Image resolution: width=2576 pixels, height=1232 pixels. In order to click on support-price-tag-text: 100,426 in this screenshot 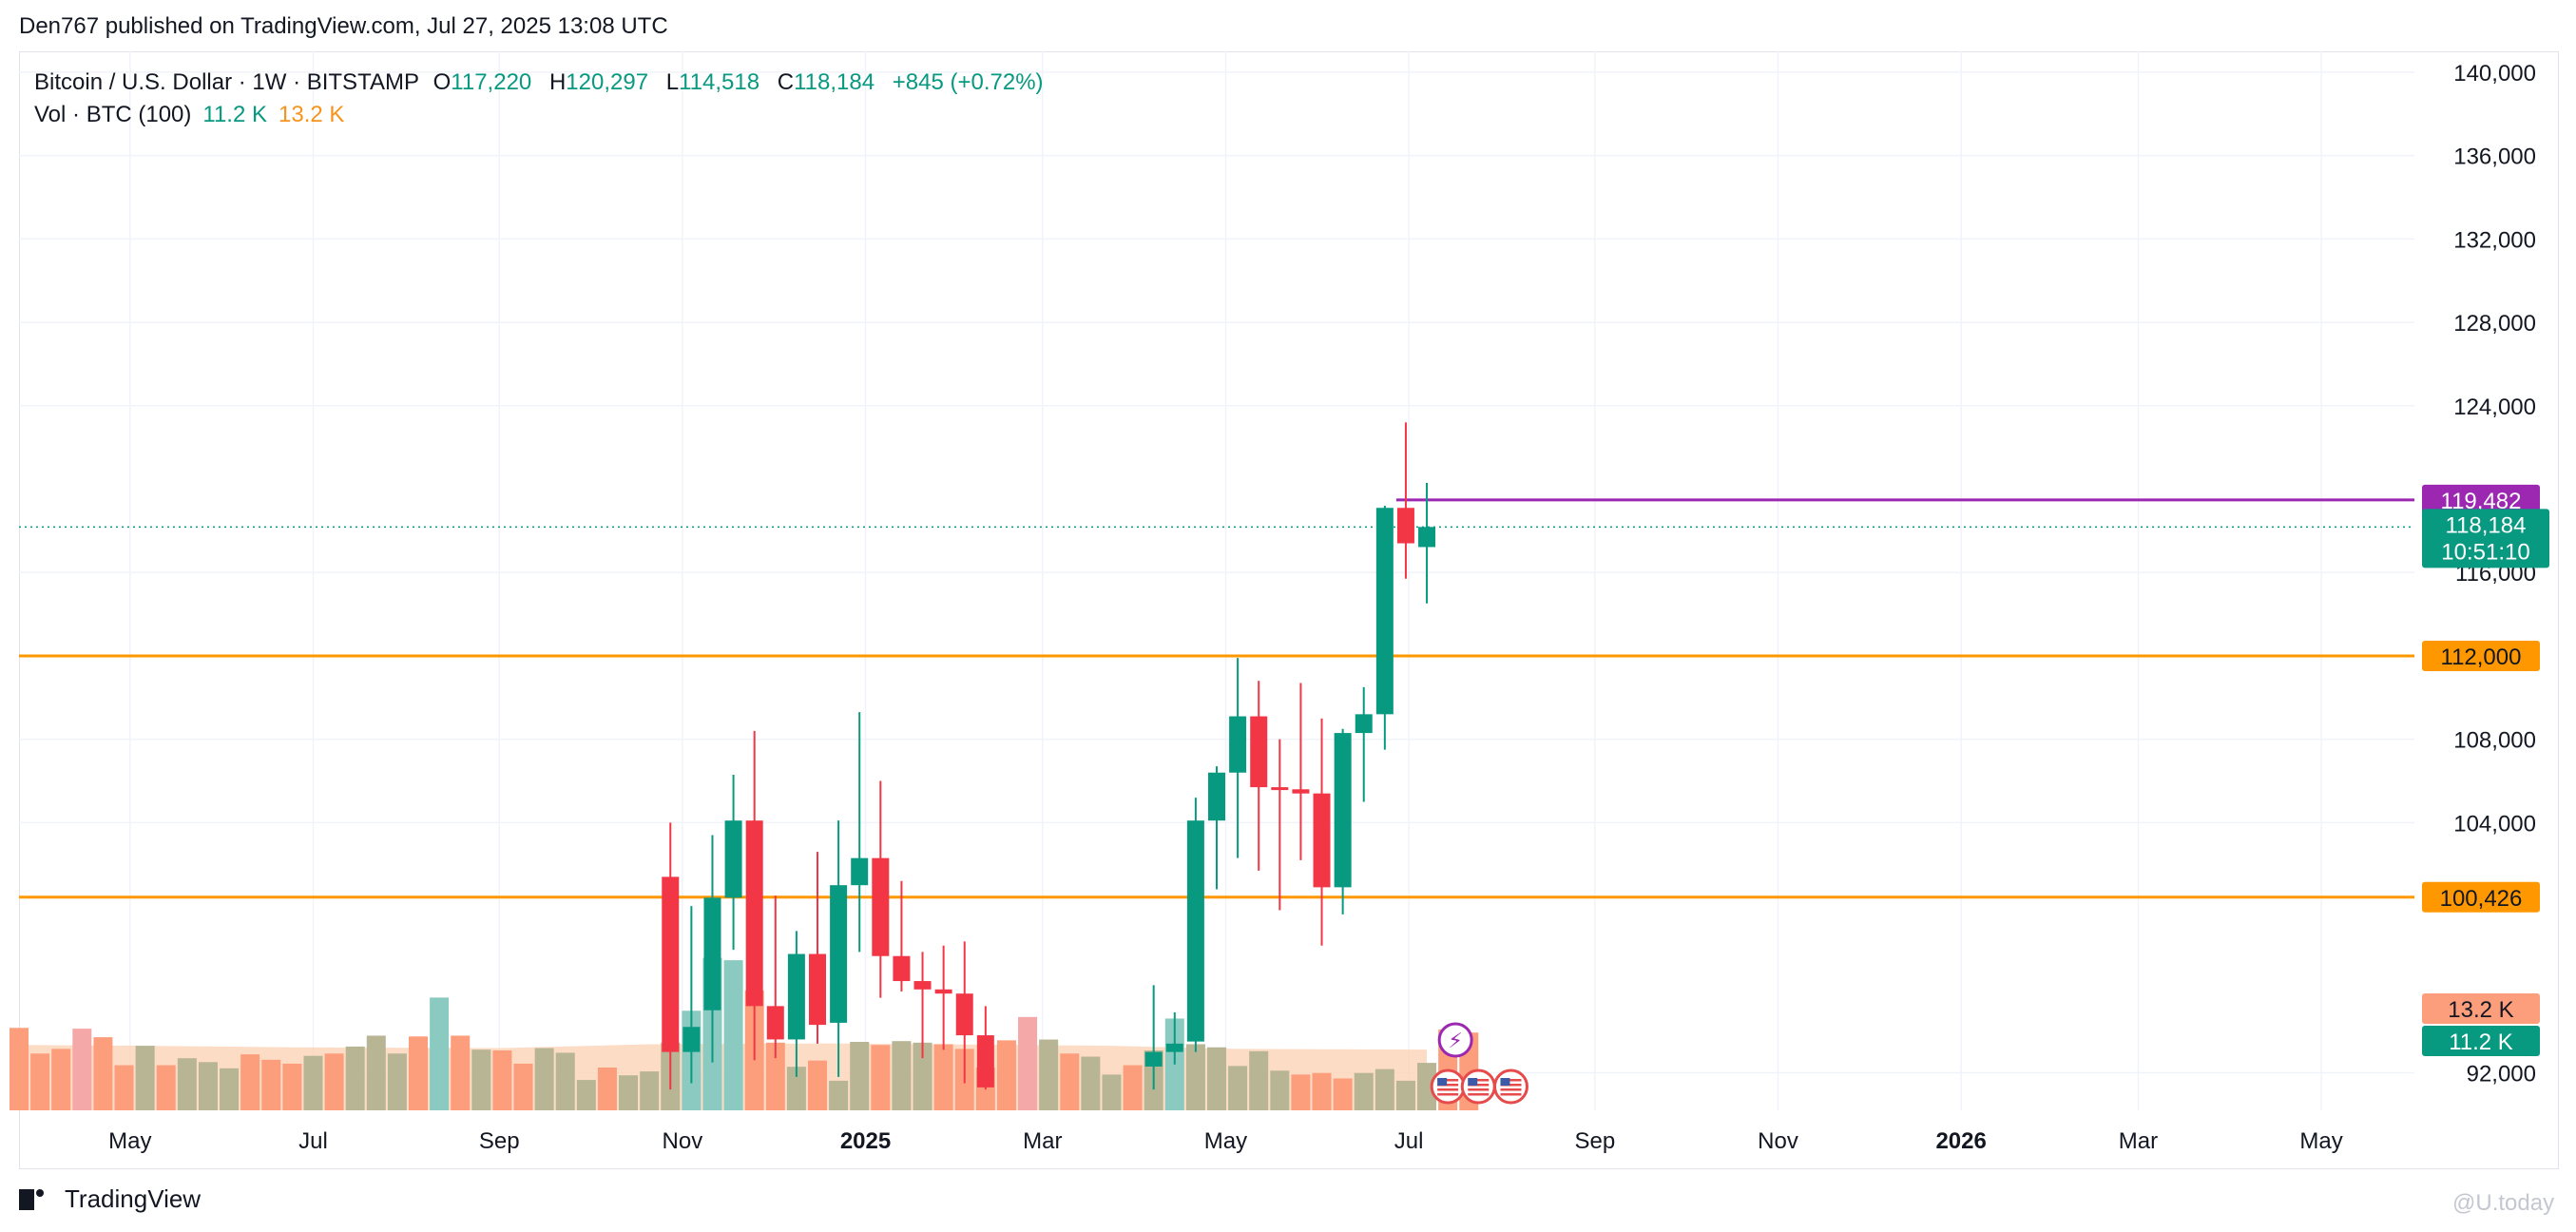, I will do `click(2481, 899)`.